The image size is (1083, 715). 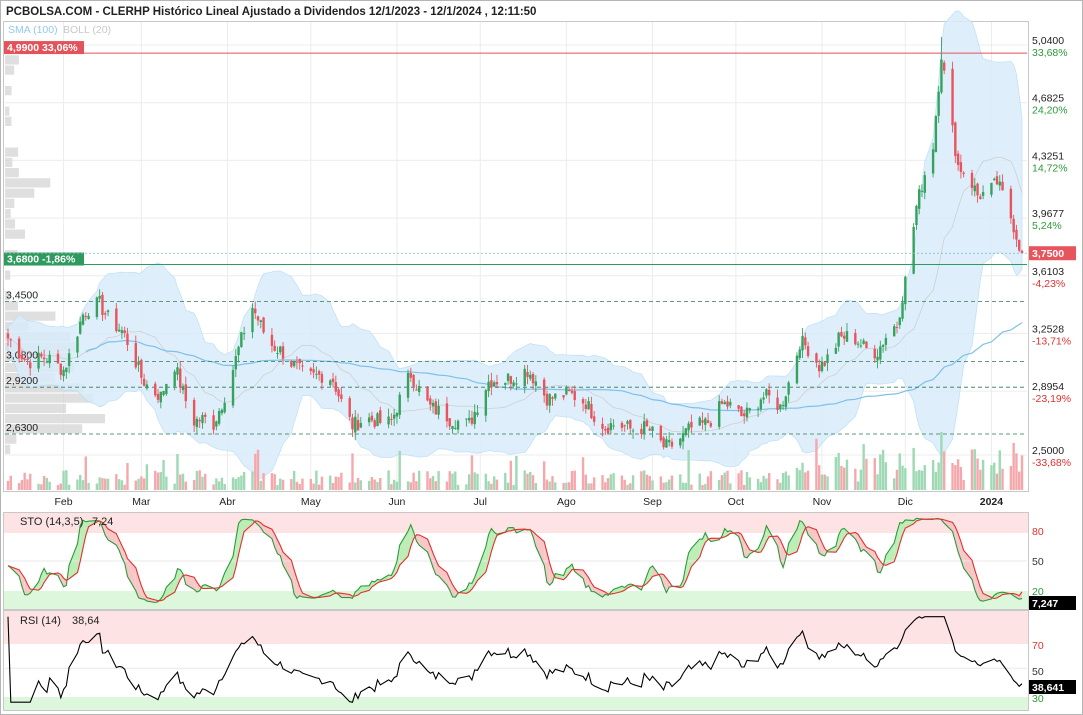 I want to click on x-tick-label: Oct, so click(x=736, y=502).